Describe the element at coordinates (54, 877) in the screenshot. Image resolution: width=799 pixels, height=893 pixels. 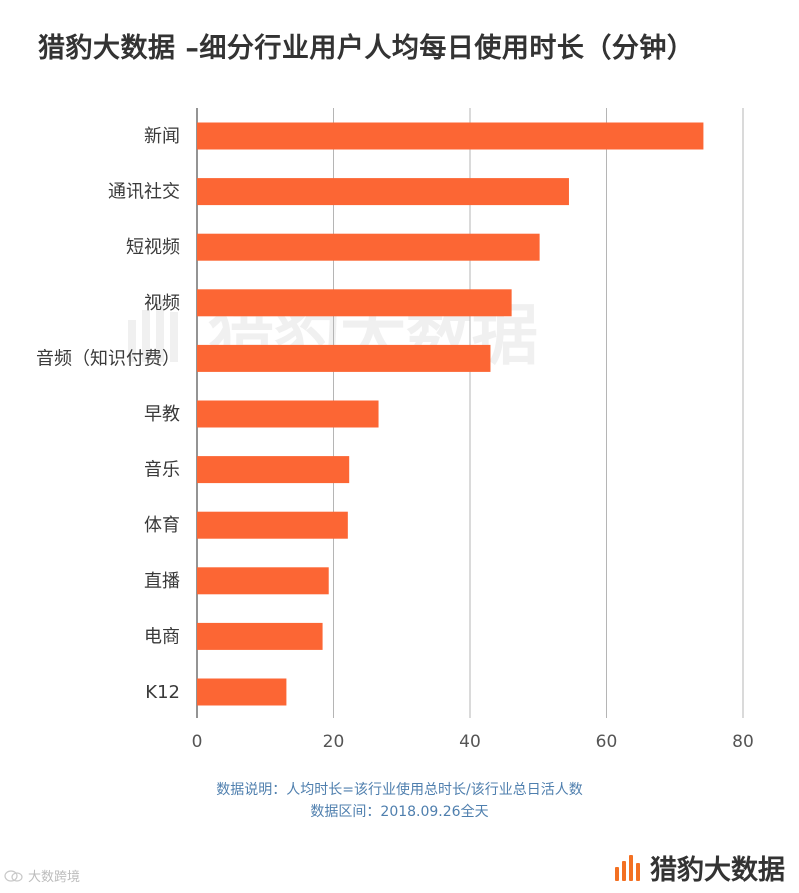
I see `corner-watermark-text: 大数跨境` at that location.